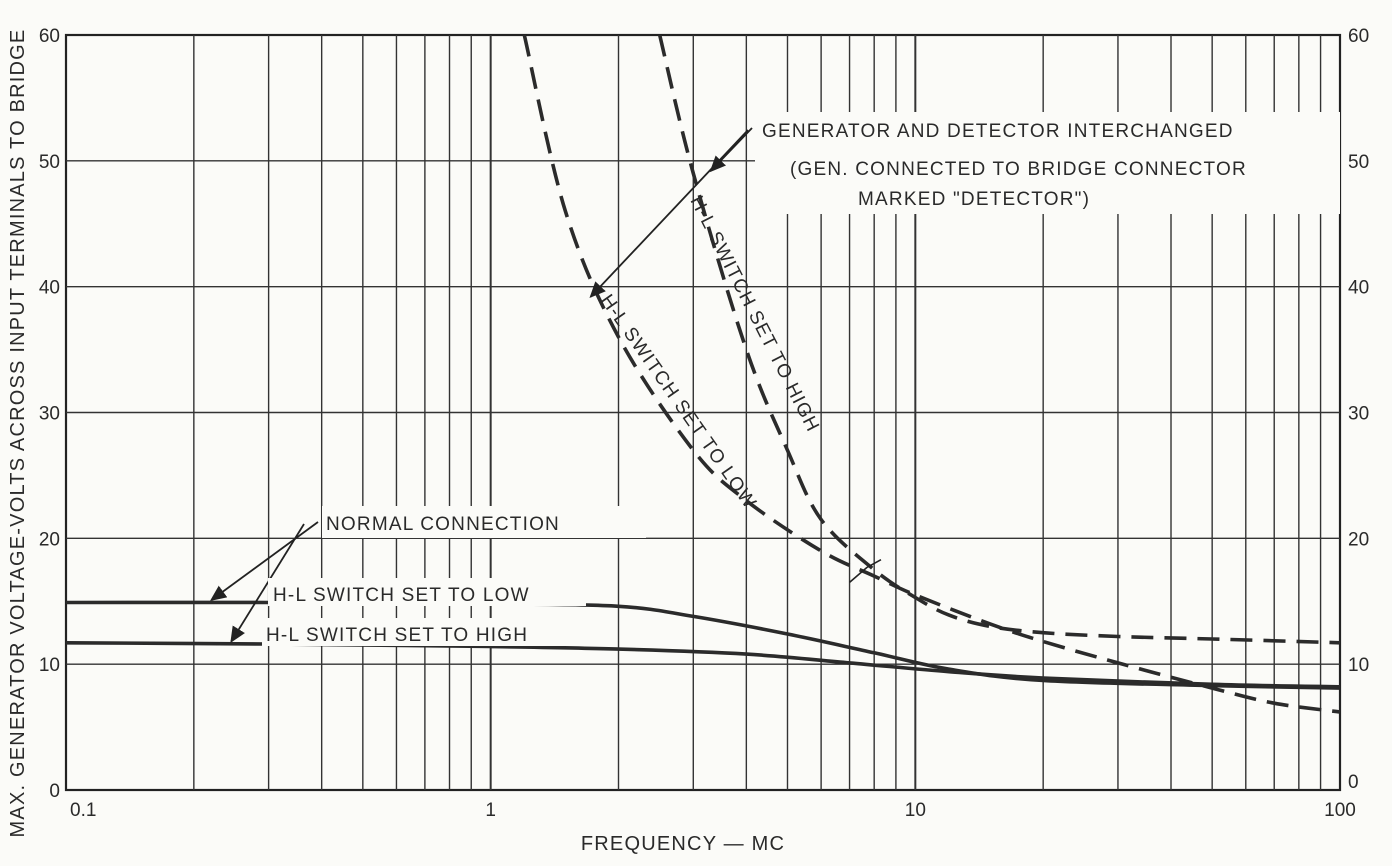 Image resolution: width=1392 pixels, height=866 pixels. Describe the element at coordinates (731, 150) in the screenshot. I see `leader-to-high-dashed` at that location.